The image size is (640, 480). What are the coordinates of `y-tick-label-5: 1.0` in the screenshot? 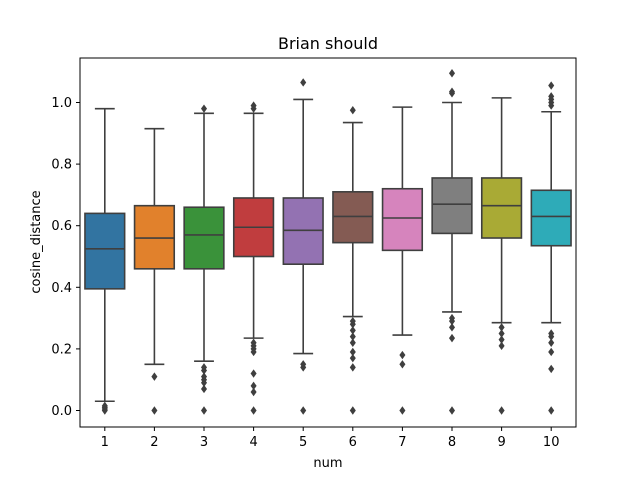 It's located at (61, 103).